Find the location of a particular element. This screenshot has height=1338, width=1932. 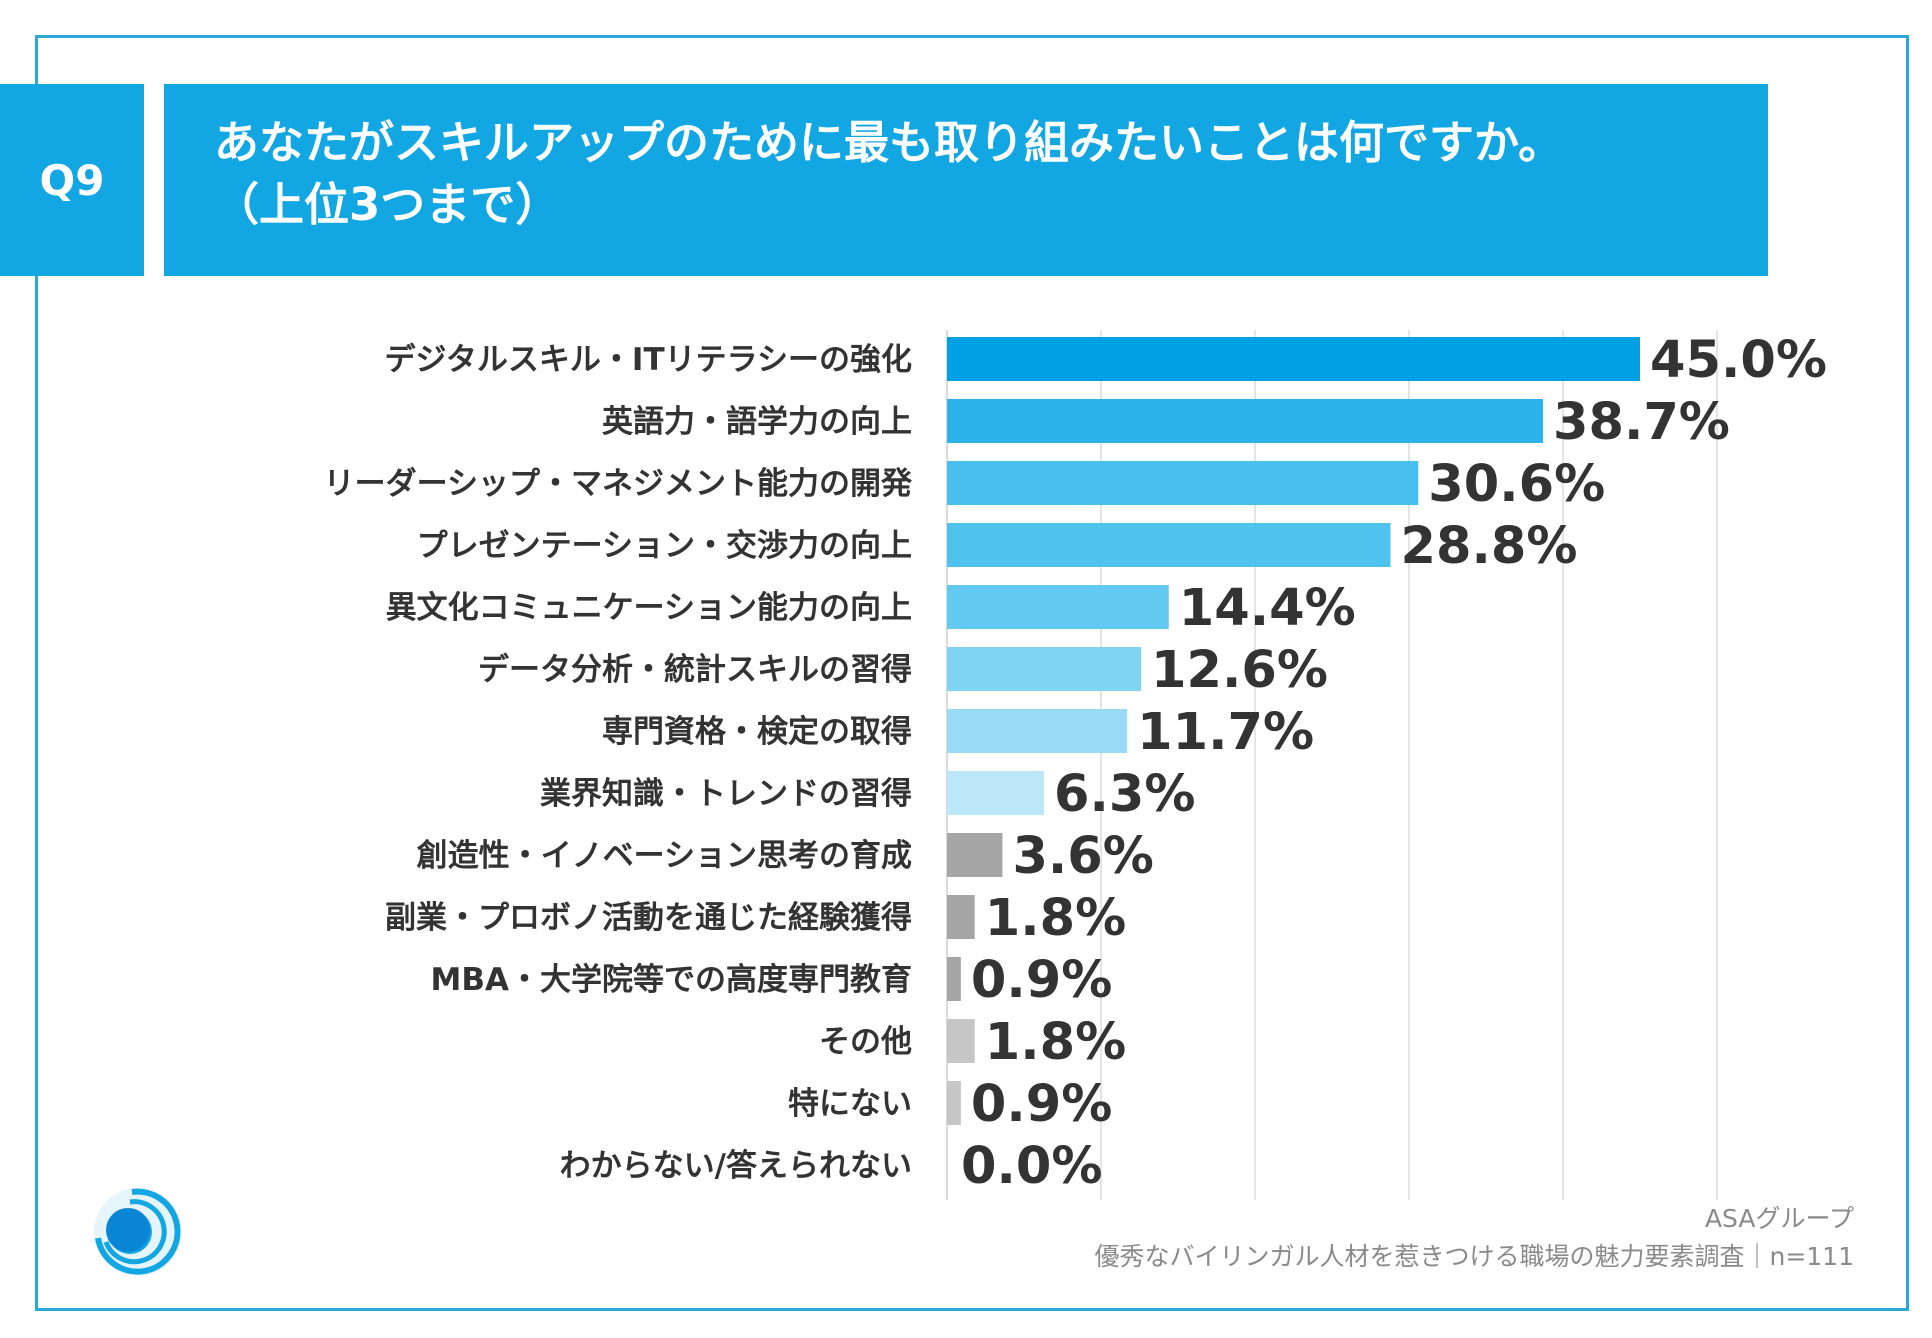

survey-label: 優秀なバイリンガル人材を惹きつける職場の魅力要素調査｜n=111 is located at coordinates (1474, 1256).